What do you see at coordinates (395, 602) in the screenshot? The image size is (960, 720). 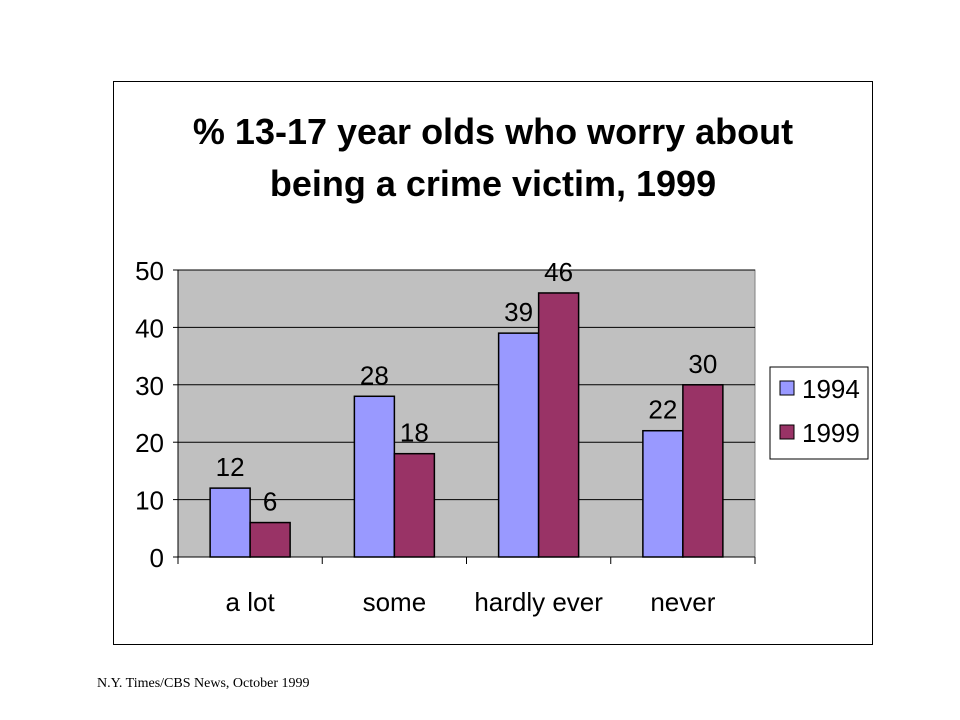 I see `x-category-label: some` at bounding box center [395, 602].